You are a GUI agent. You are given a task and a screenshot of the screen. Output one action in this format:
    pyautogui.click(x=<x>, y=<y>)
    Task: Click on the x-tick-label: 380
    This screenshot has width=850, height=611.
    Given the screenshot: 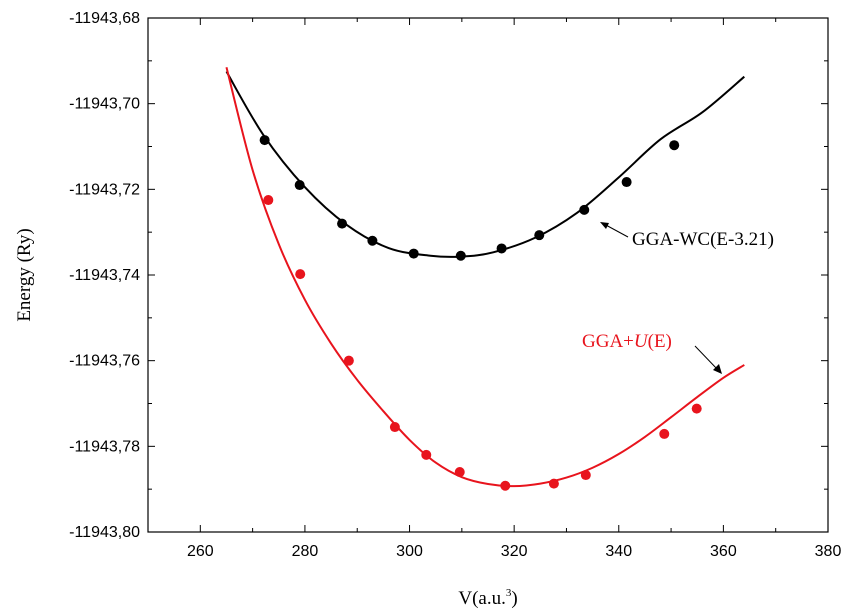 What is the action you would take?
    pyautogui.click(x=828, y=551)
    